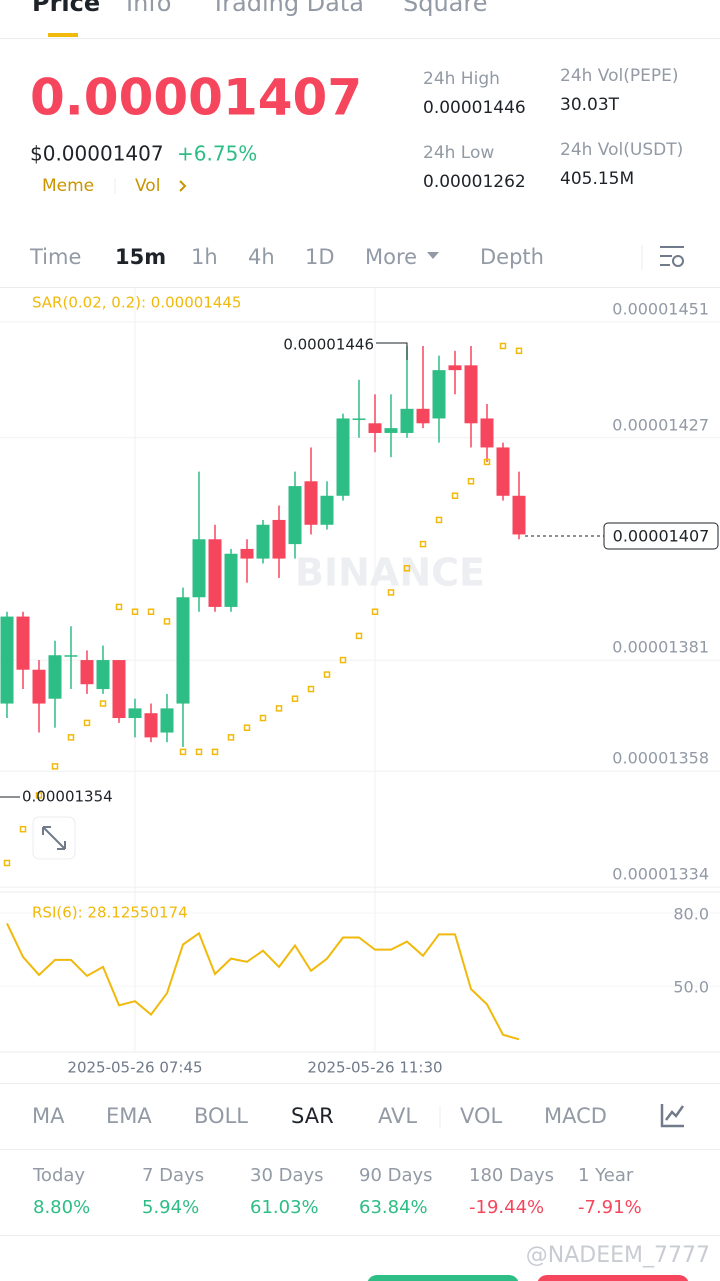 This screenshot has height=1281, width=720. Describe the element at coordinates (287, 8) in the screenshot. I see `tab: Trading Data` at that location.